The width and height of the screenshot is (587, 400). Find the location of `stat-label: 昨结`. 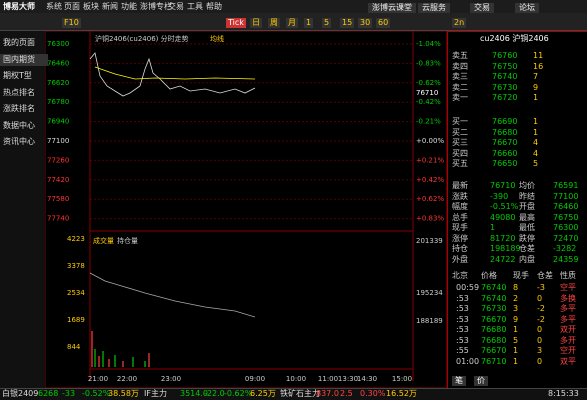

stat-label: 昨结 is located at coordinates (527, 196).